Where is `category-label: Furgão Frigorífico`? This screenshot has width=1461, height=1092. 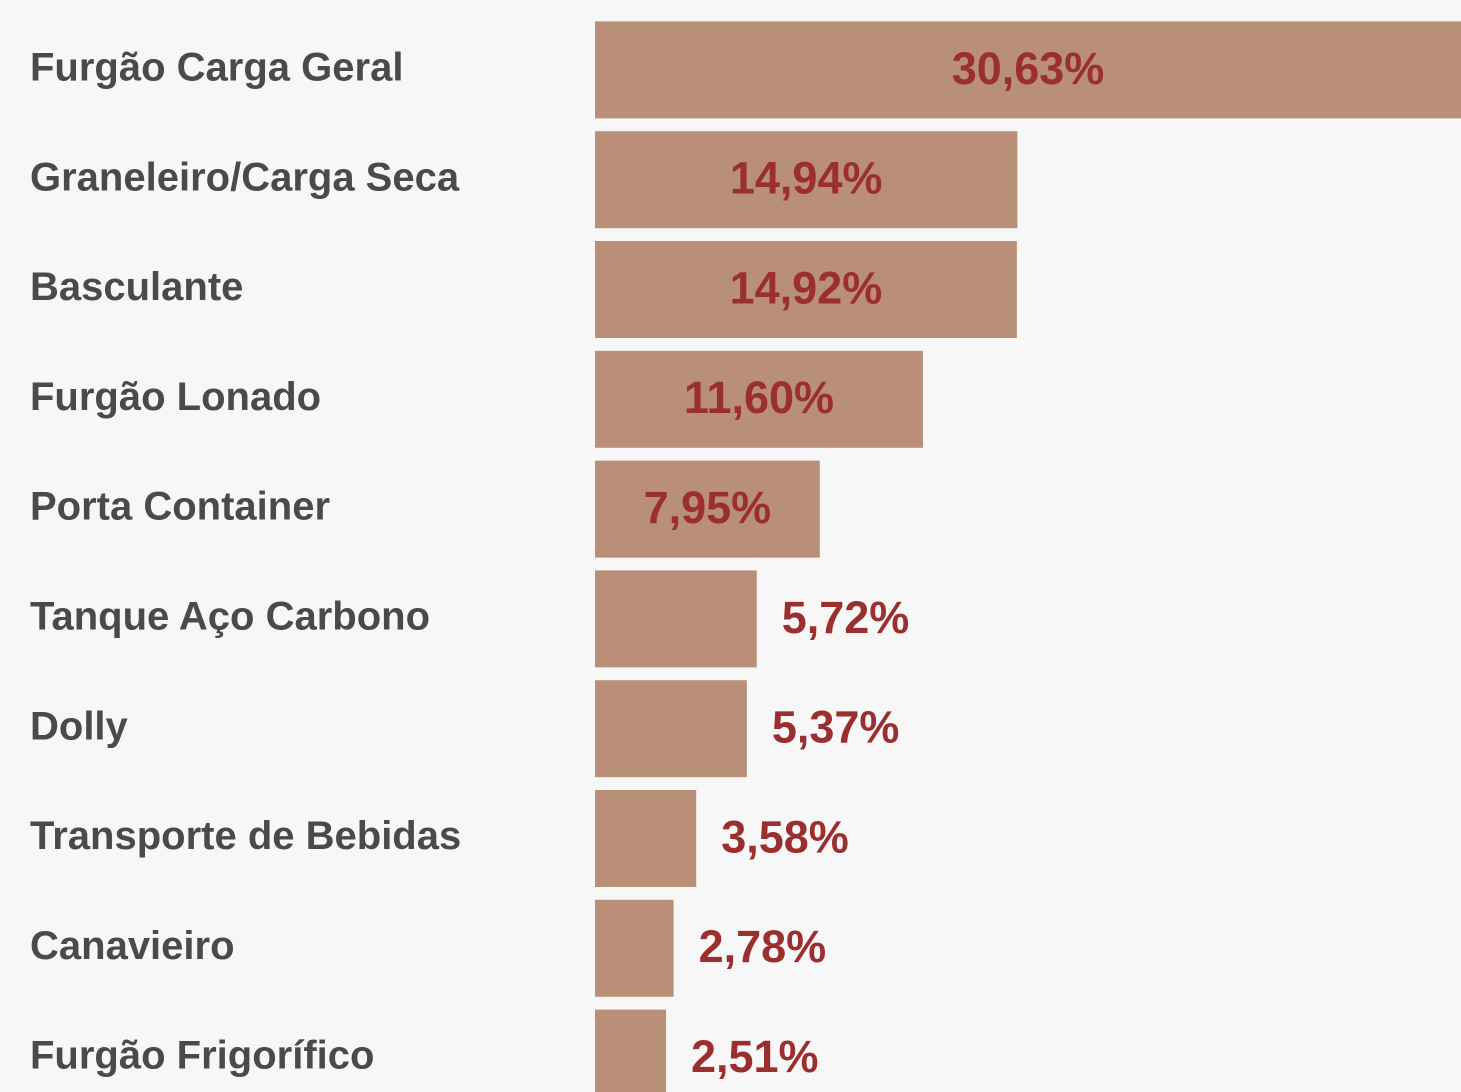 category-label: Furgão Frigorífico is located at coordinates (202, 1056).